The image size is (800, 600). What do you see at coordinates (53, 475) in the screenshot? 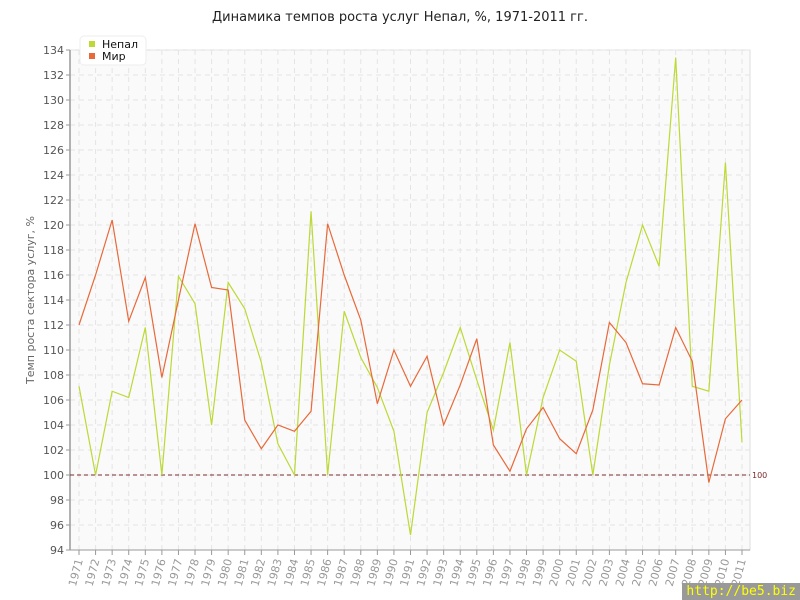
I see `y-tick-label: 100` at bounding box center [53, 475].